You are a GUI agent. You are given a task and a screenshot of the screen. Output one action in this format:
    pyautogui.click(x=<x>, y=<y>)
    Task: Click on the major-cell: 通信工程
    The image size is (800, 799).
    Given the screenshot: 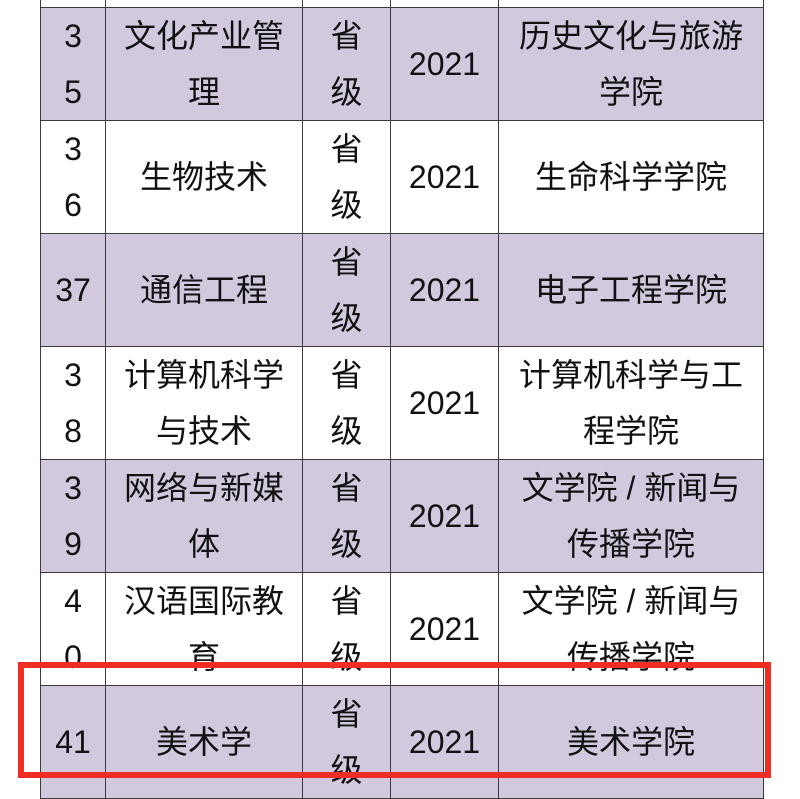 What is the action you would take?
    pyautogui.click(x=204, y=289)
    